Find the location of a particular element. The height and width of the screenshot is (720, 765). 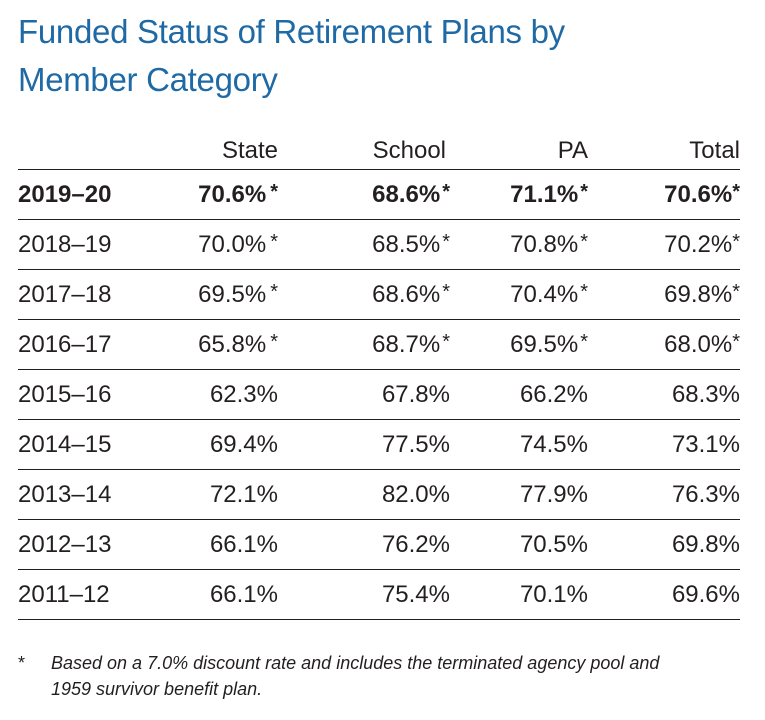

cell-total: 69.8% * is located at coordinates (679, 294).